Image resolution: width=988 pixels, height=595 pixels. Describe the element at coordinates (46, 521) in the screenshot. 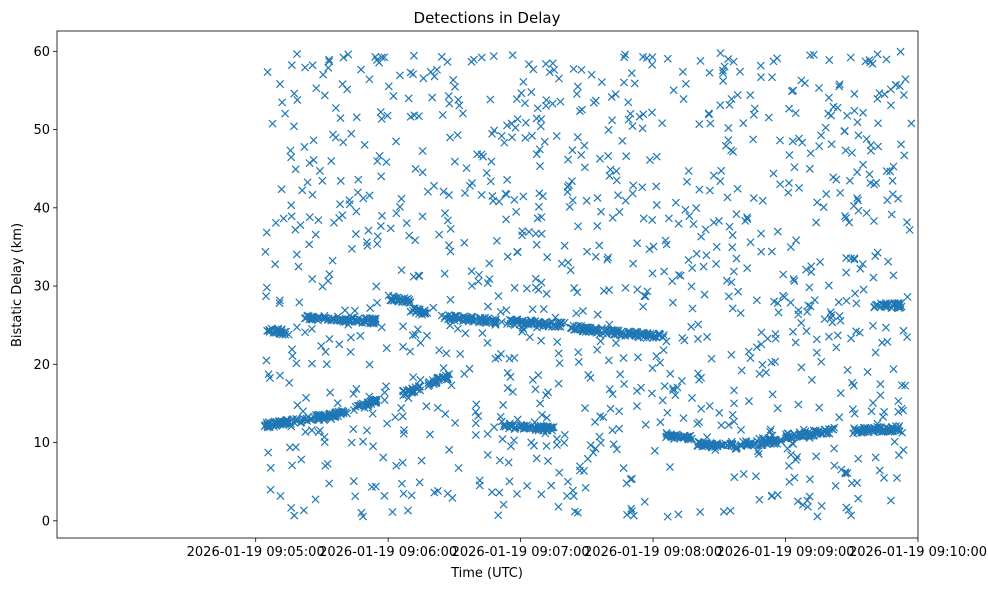

I see `y-tick-label: 0` at that location.